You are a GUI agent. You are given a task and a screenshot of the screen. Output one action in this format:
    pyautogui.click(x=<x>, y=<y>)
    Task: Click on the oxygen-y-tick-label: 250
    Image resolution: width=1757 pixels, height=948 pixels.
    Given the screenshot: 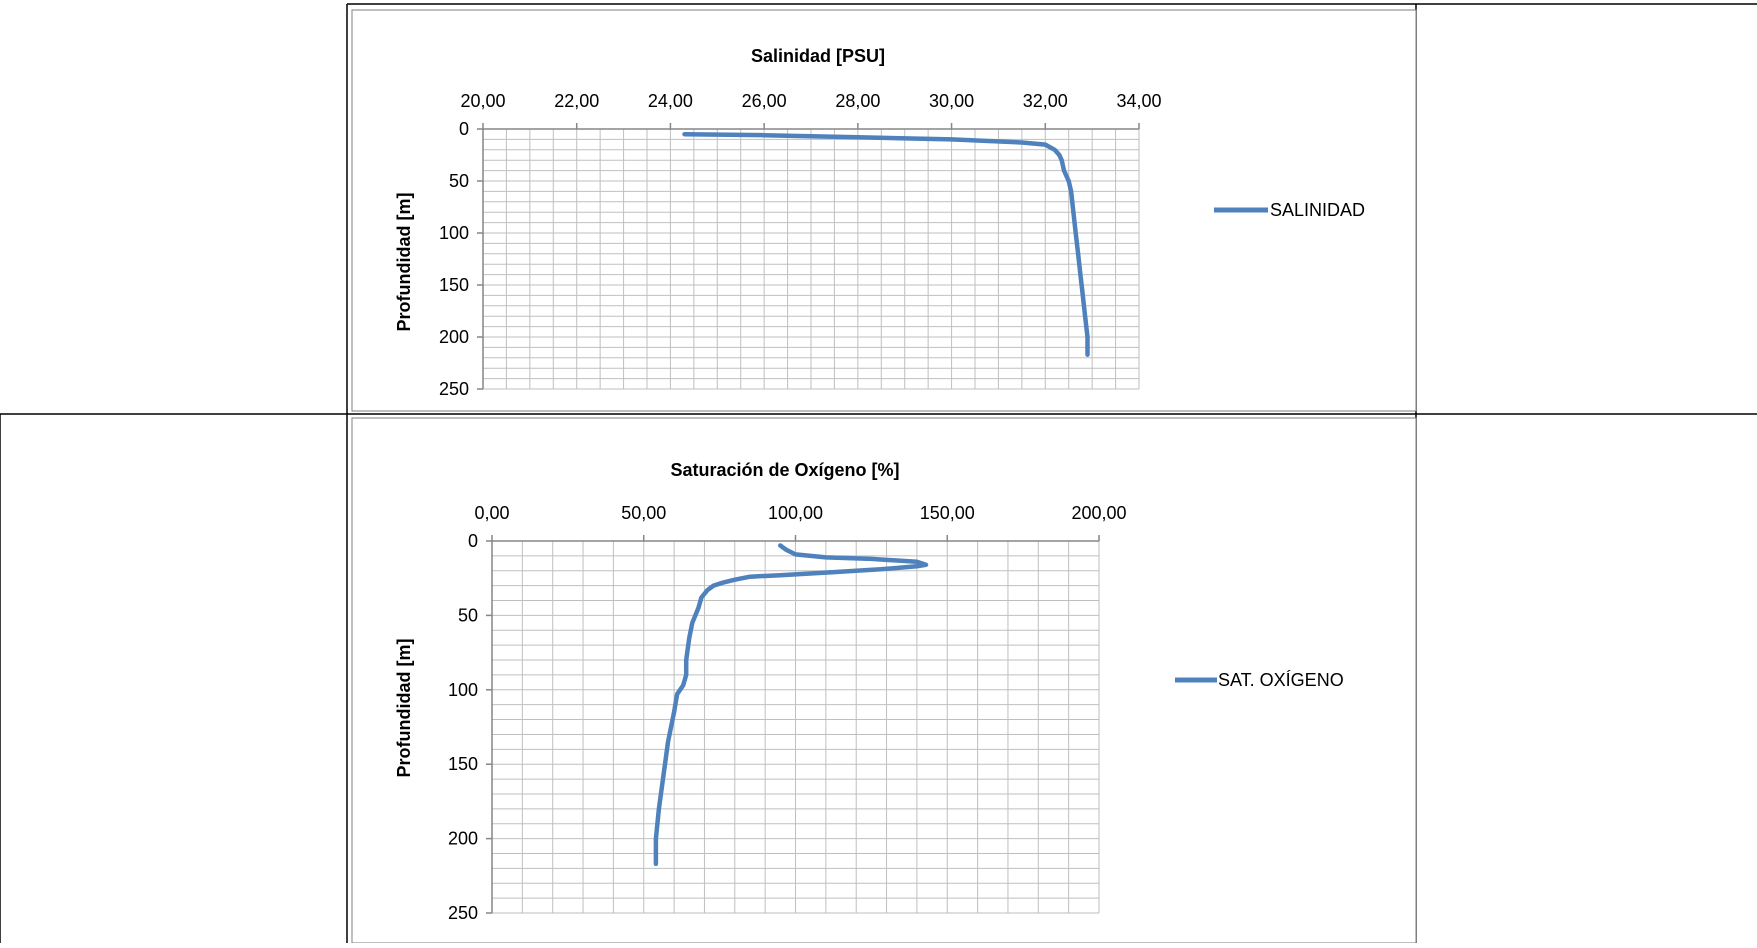 What is the action you would take?
    pyautogui.click(x=463, y=913)
    